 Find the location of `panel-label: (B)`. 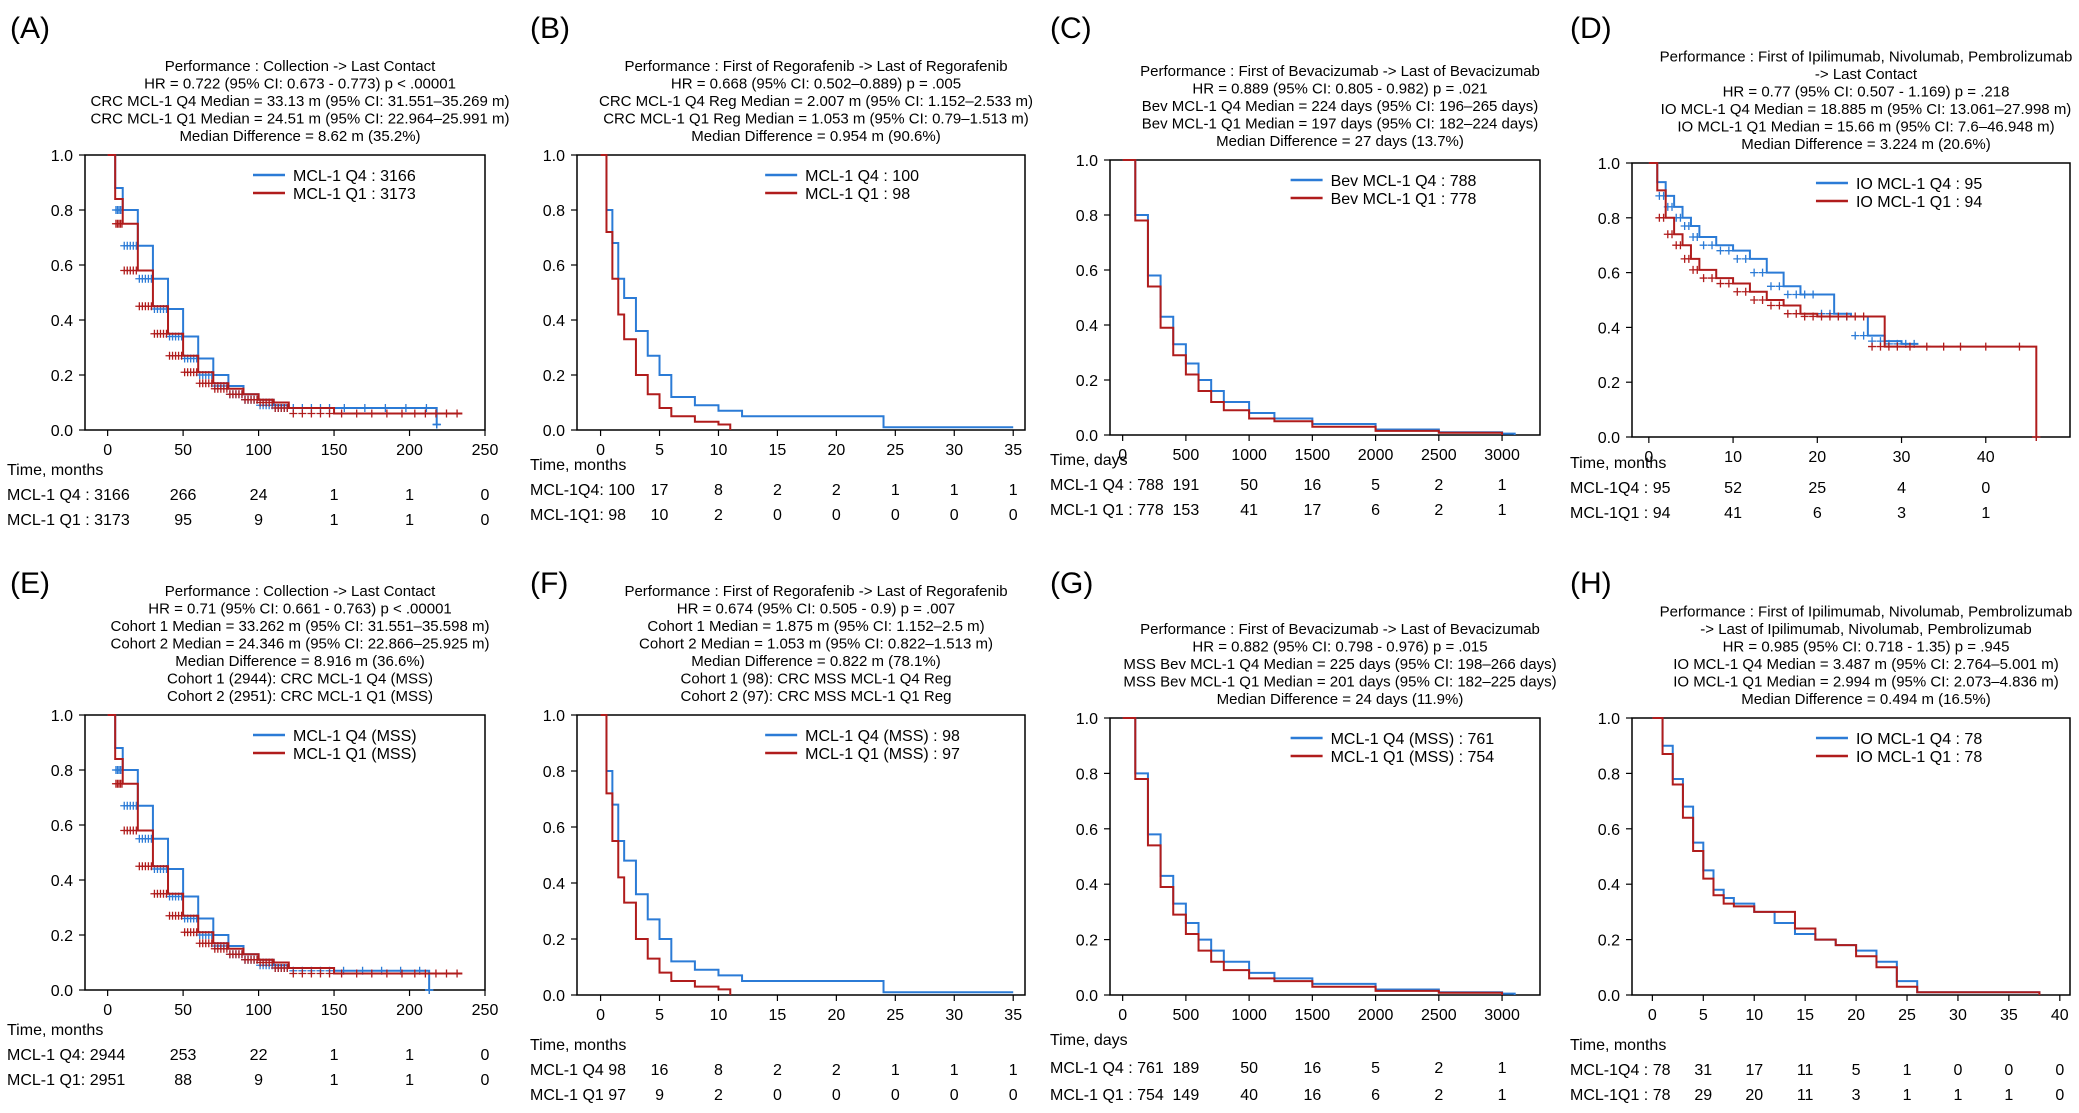

panel-label: (B) is located at coordinates (550, 28).